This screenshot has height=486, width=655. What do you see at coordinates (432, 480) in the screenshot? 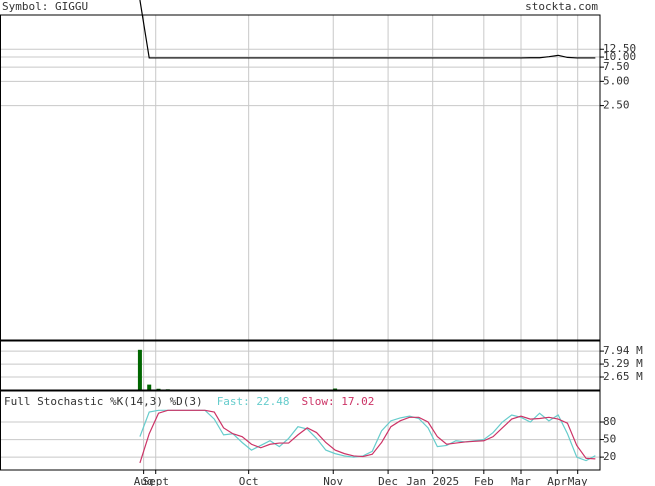
I see `x-tick-label: Jan 2025` at bounding box center [432, 480].